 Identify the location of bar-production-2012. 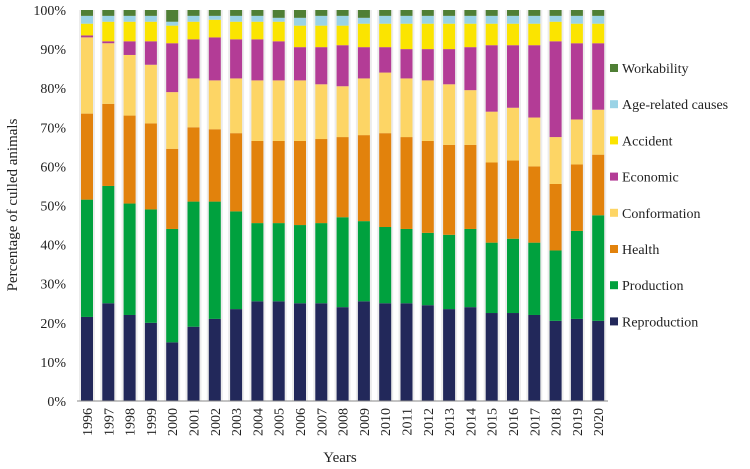
(427, 269).